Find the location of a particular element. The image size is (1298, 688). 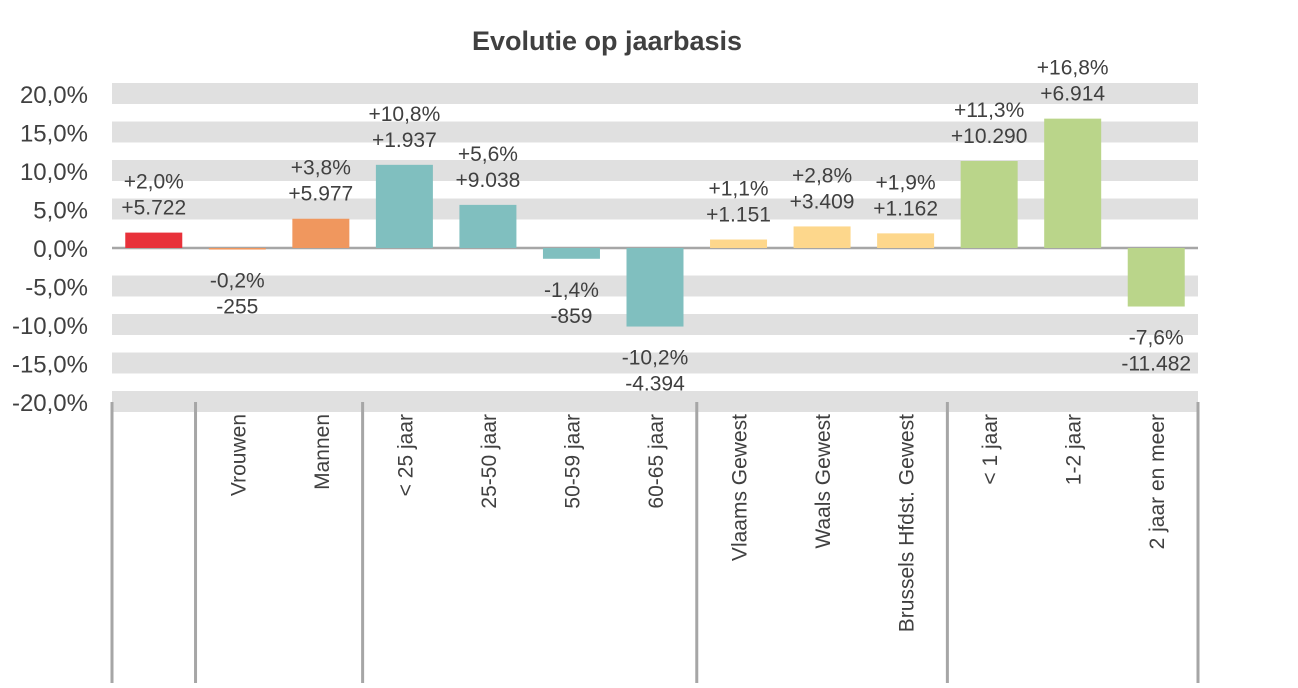

data-label-pct: -1,4% is located at coordinates (571, 290).